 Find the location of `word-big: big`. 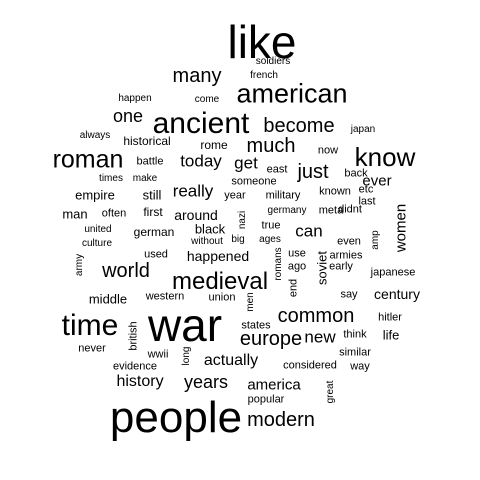

word-big: big is located at coordinates (238, 239).